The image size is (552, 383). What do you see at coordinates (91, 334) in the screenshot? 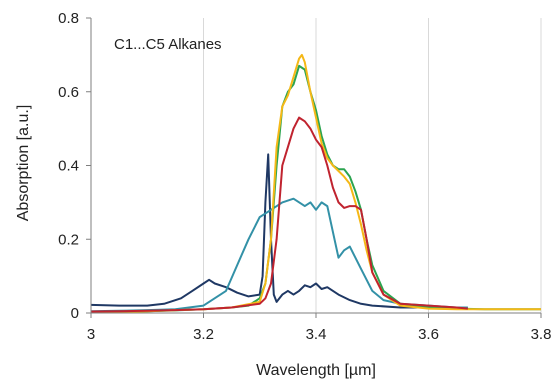
I see `x-tick-label: 3` at bounding box center [91, 334].